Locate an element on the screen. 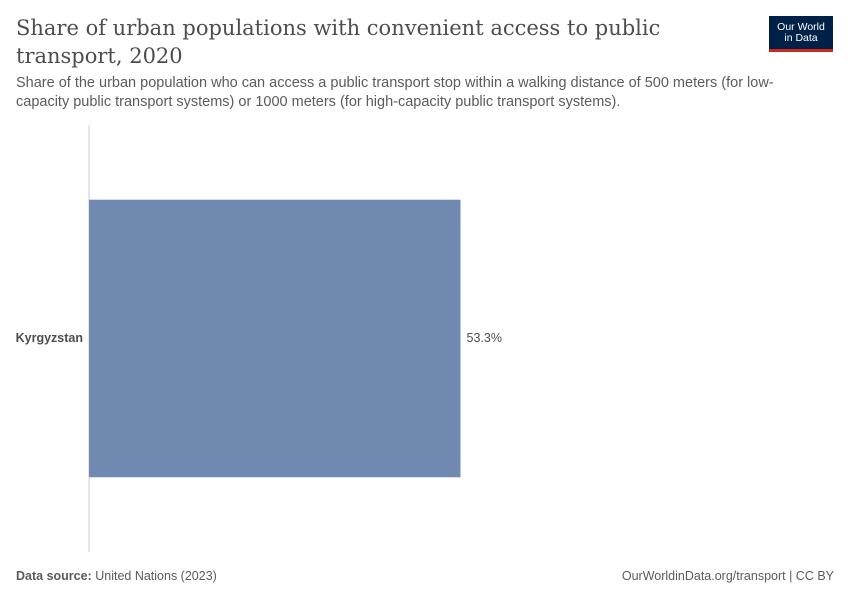 The width and height of the screenshot is (850, 600). value-label: 53.3% is located at coordinates (484, 338).